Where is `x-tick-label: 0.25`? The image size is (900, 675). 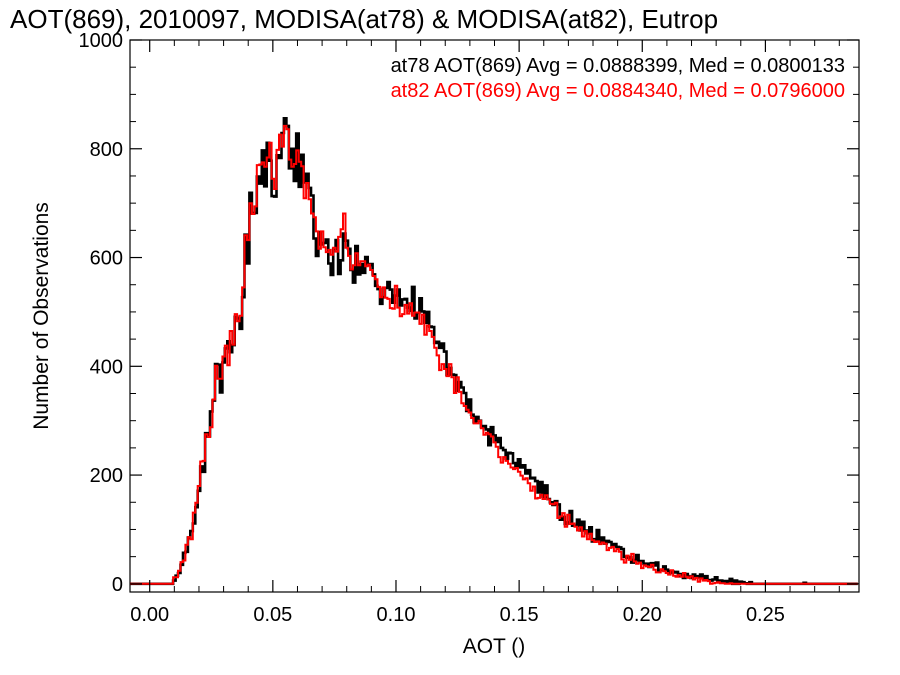 x-tick-label: 0.25 is located at coordinates (765, 615).